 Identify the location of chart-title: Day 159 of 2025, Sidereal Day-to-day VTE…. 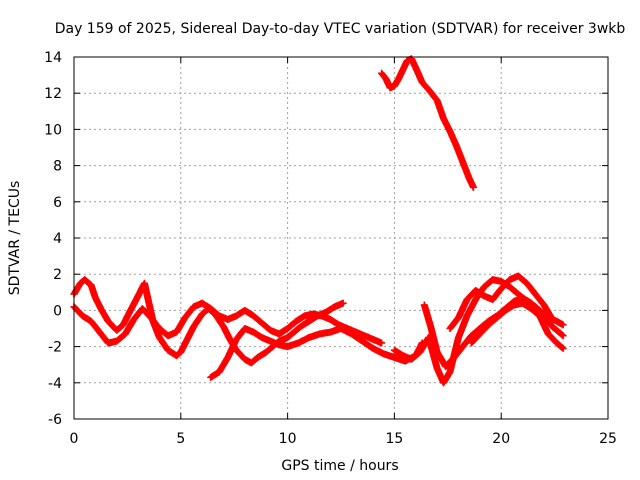
(340, 29).